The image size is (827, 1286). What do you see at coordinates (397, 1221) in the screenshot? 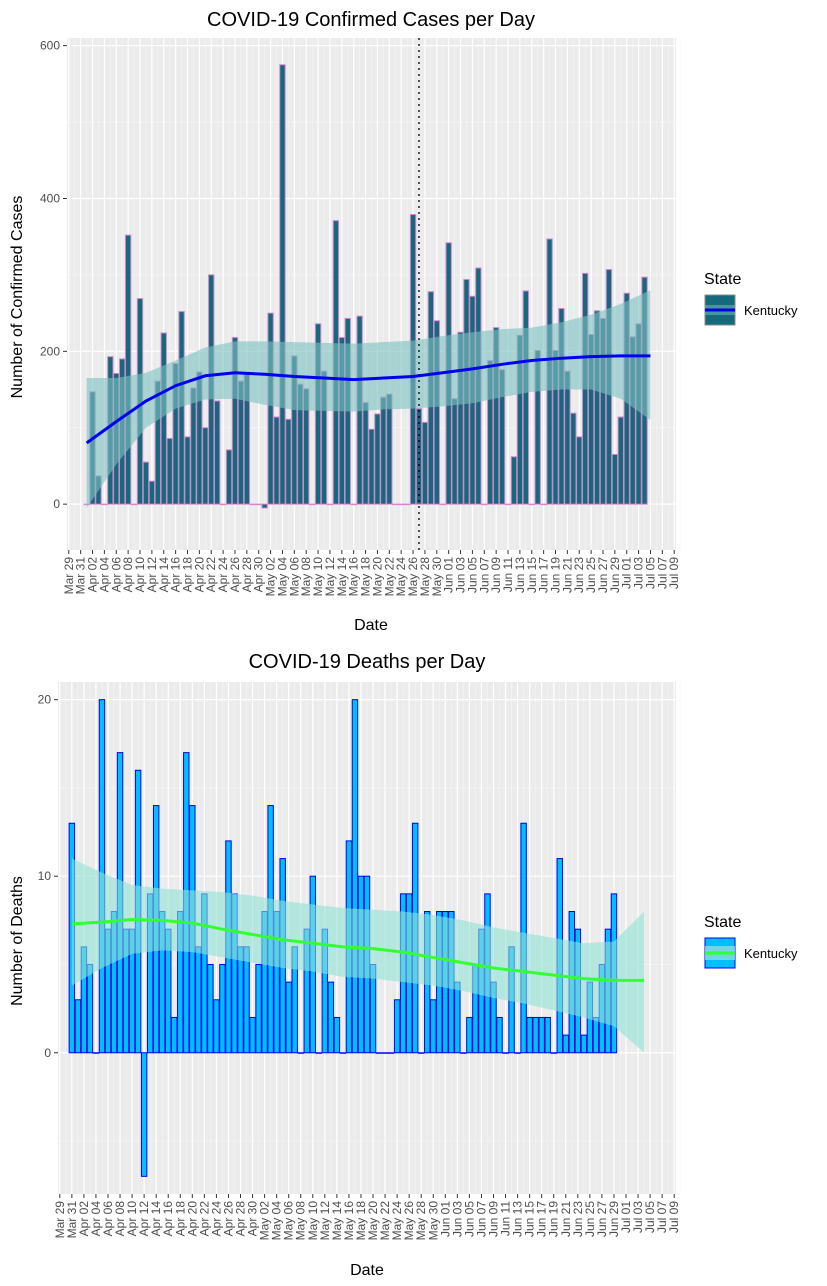
I see `x-tick-label: May 24` at bounding box center [397, 1221].